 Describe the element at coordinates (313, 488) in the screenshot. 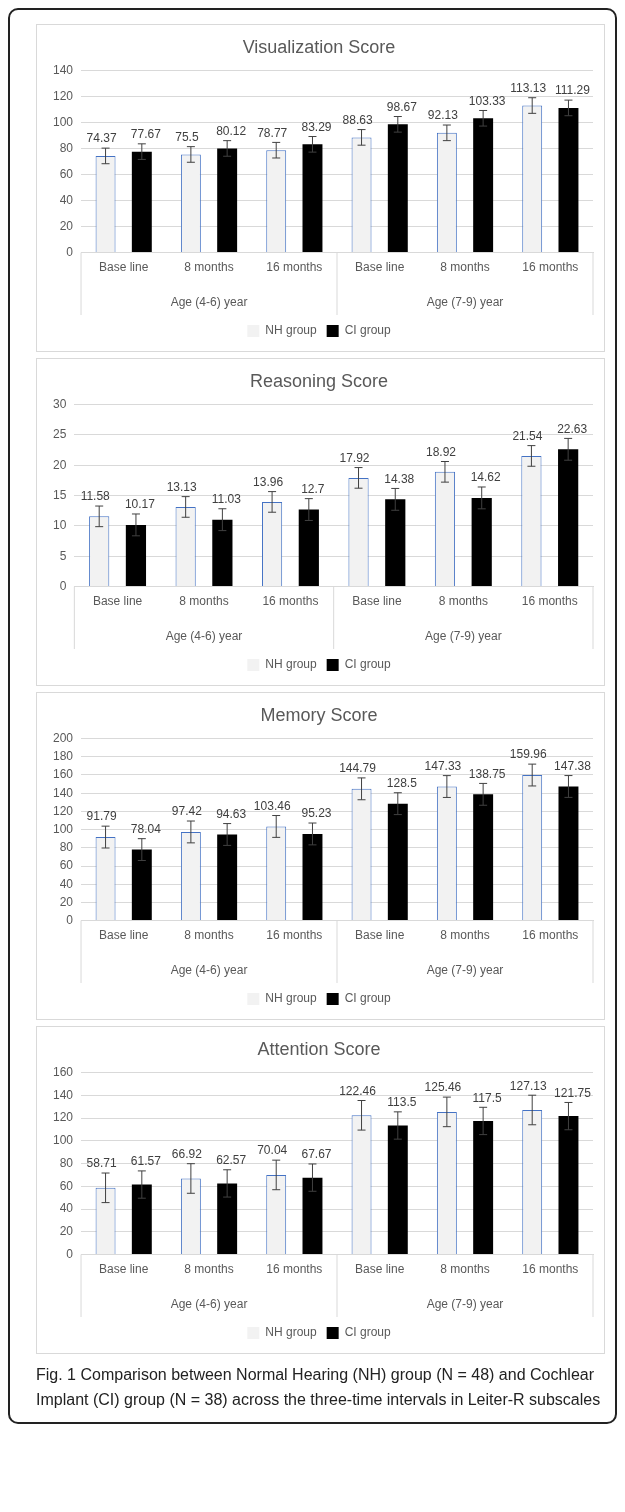

I see `data-label: 12.7` at that location.